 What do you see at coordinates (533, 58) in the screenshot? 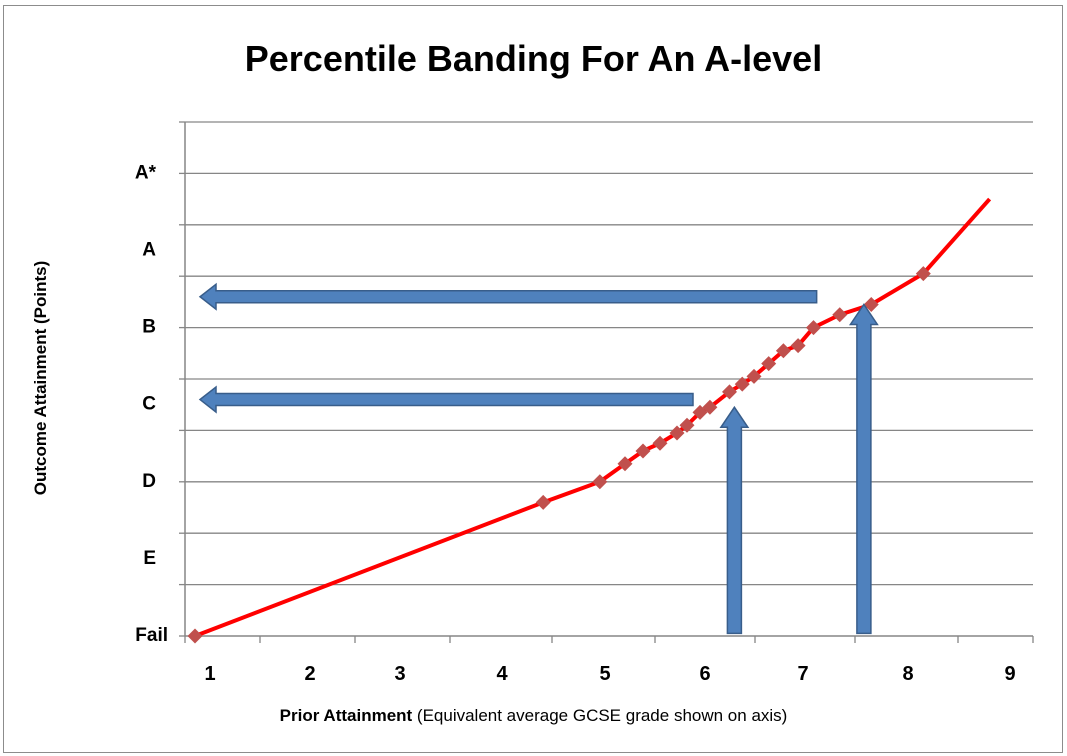
I see `chart-title: Percentile Banding For An A-level` at bounding box center [533, 58].